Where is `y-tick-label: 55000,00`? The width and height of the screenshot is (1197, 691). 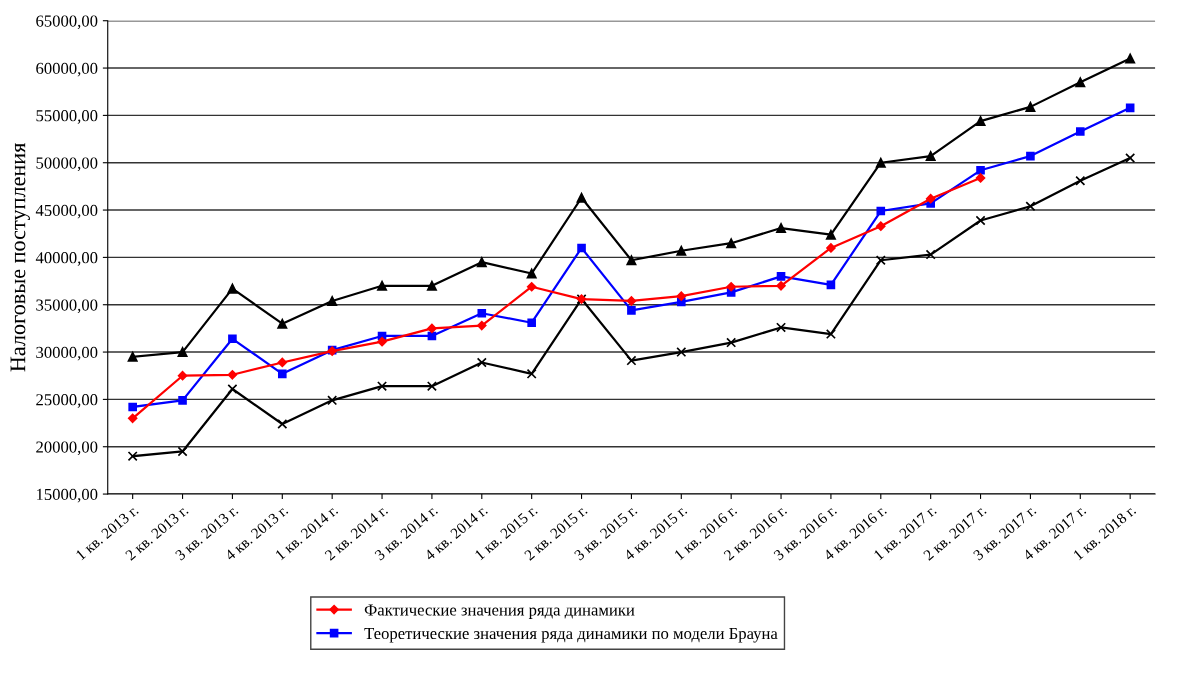 y-tick-label: 55000,00 is located at coordinates (67, 117).